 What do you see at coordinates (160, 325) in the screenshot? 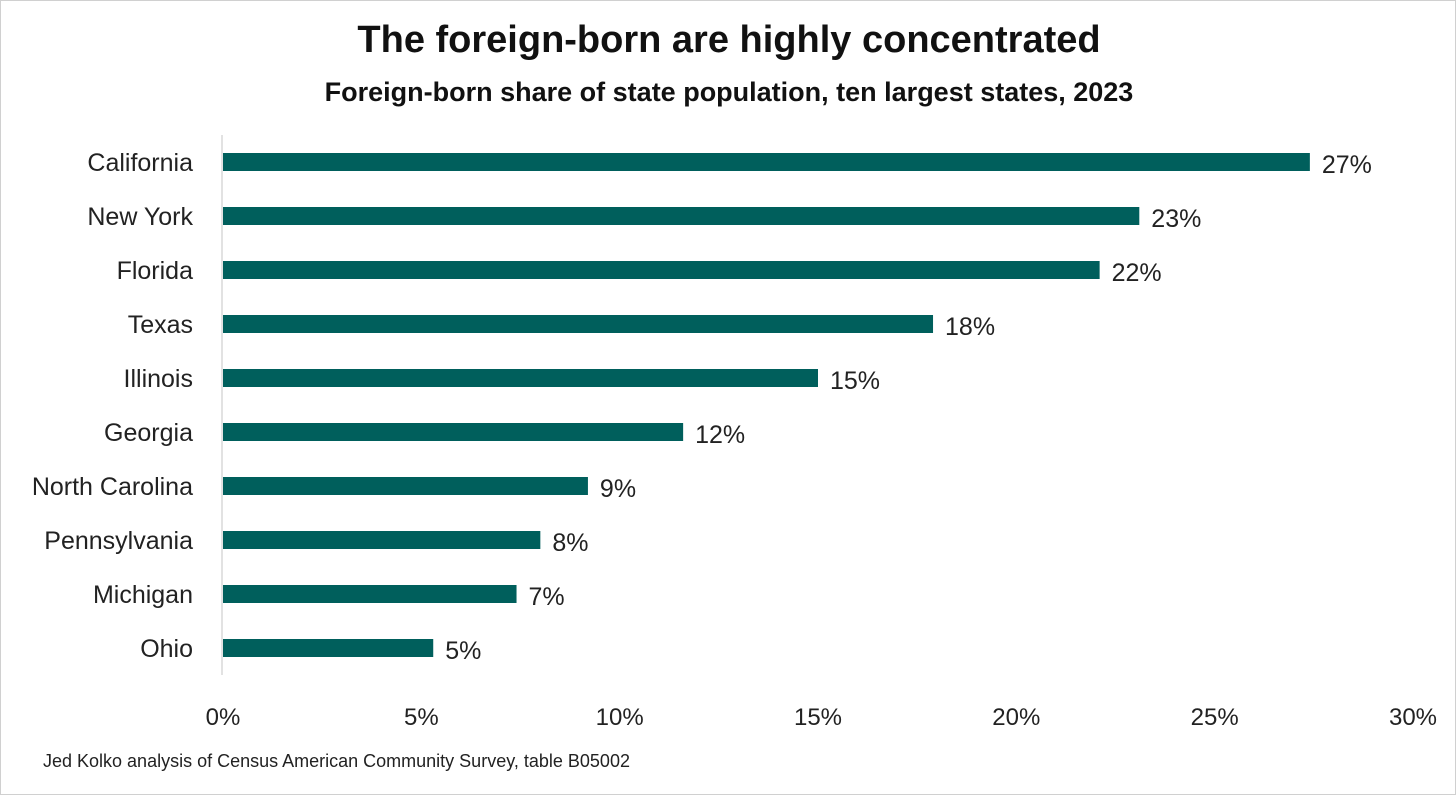
I see `category-label: Texas` at bounding box center [160, 325].